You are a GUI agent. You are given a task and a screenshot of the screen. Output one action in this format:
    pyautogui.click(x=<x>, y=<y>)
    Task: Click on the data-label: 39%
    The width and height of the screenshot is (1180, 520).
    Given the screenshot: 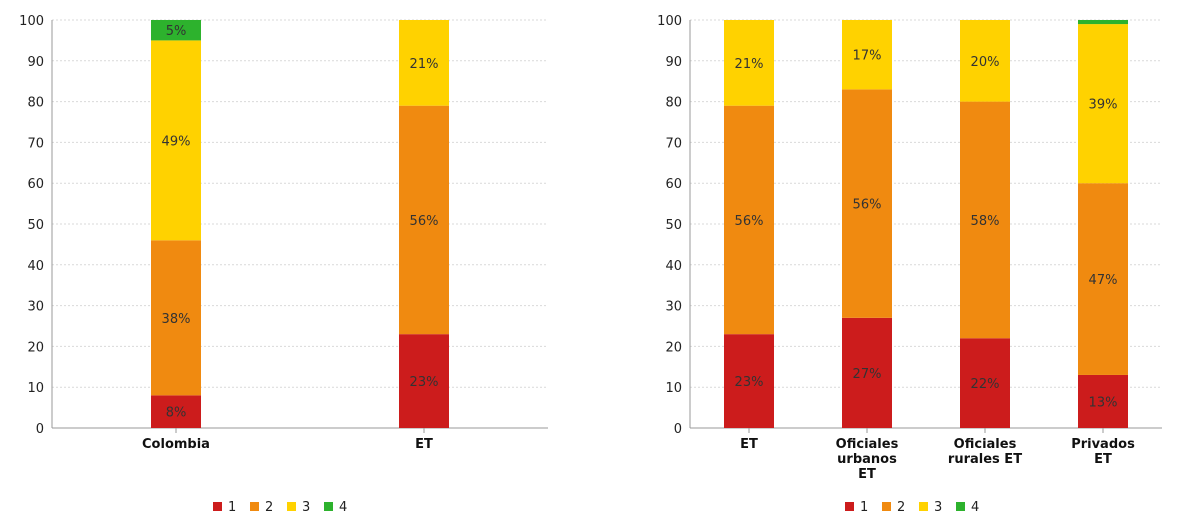 What is the action you would take?
    pyautogui.click(x=1103, y=105)
    